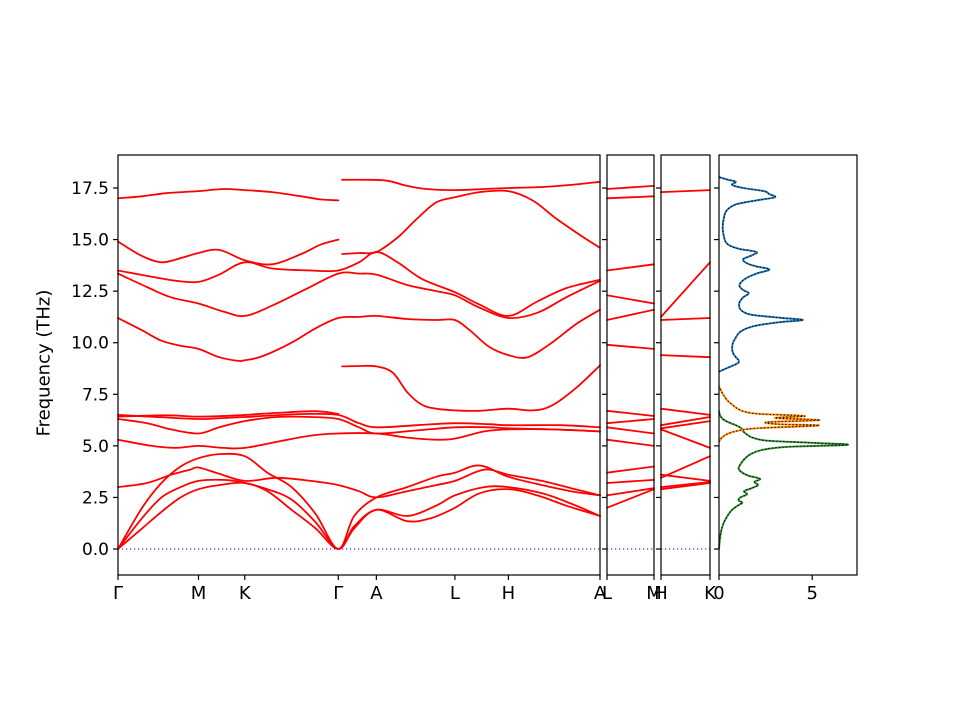 The width and height of the screenshot is (960, 720). I want to click on y-tick-label: 15.0, so click(90, 241).